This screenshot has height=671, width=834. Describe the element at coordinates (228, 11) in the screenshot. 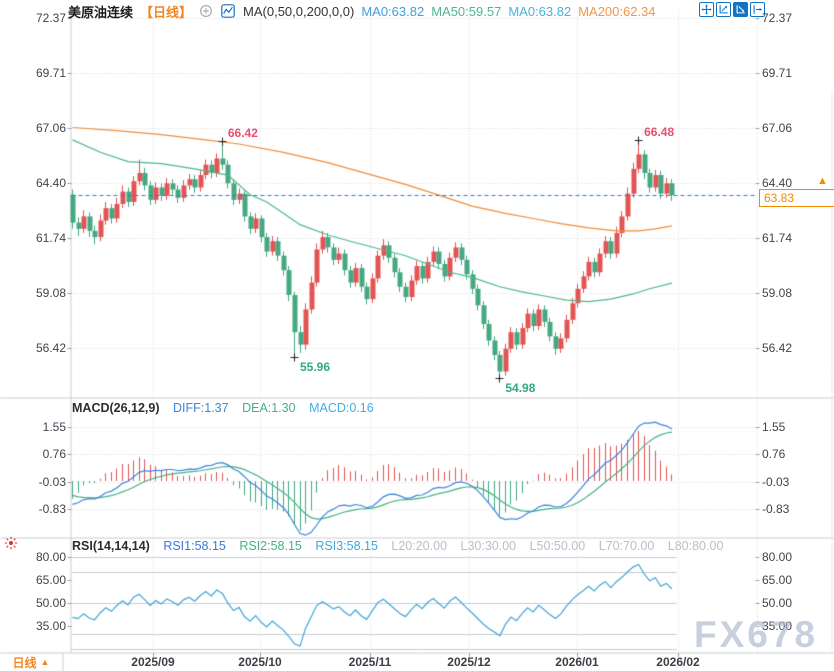

I see `chart-type-icon` at that location.